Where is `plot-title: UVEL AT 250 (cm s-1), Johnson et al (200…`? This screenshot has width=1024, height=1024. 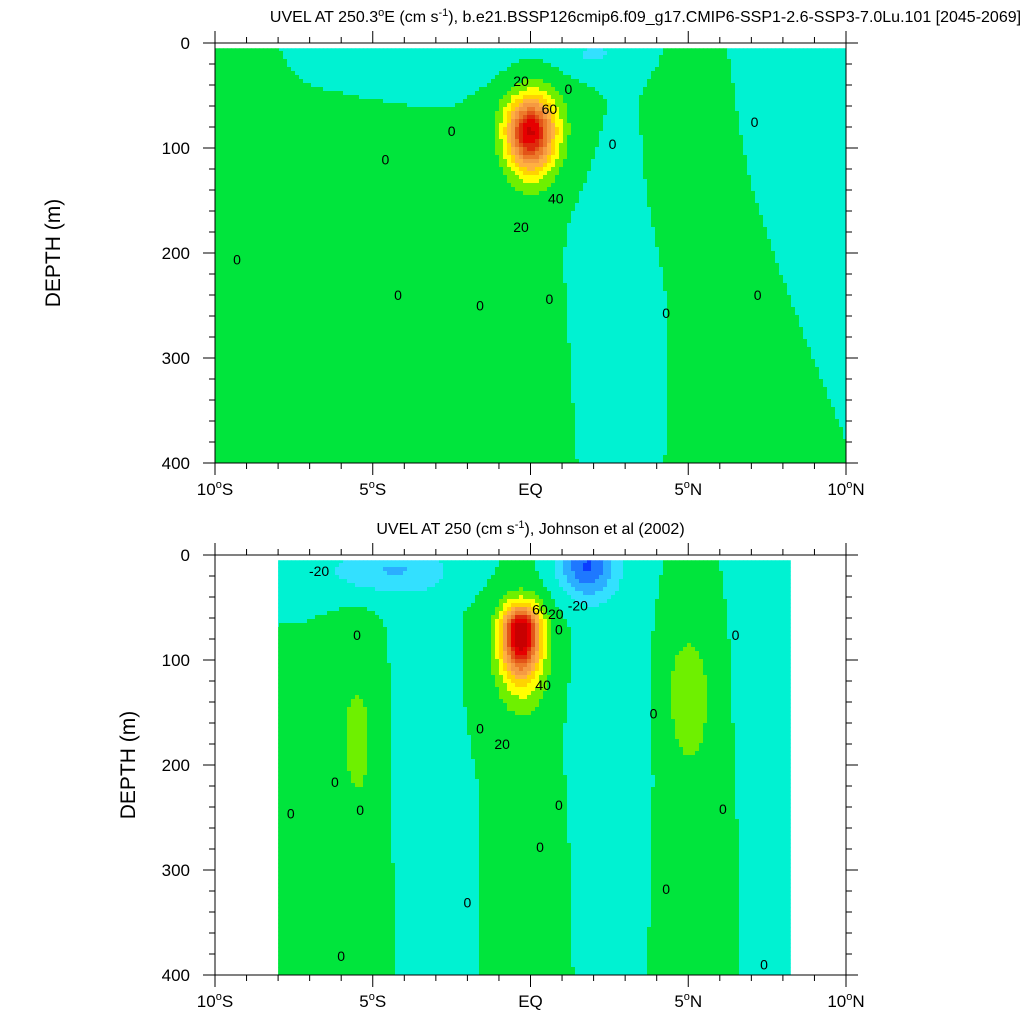 plot-title: UVEL AT 250 (cm s-1), Johnson et al (200… is located at coordinates (530, 528).